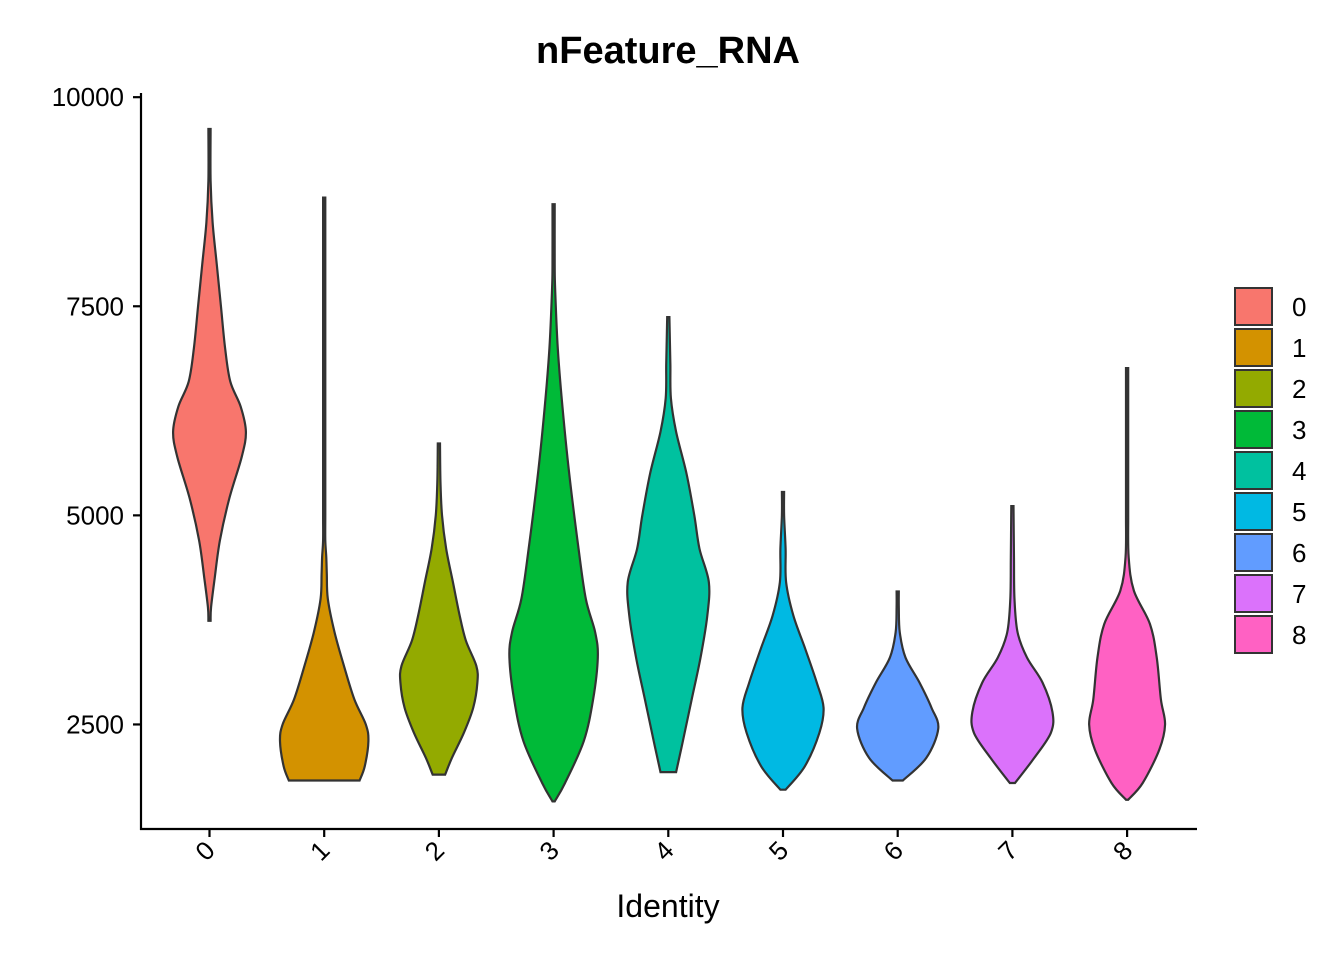 Image resolution: width=1344 pixels, height=960 pixels. Describe the element at coordinates (95, 724) in the screenshot. I see `y-tick-label: 2500` at that location.